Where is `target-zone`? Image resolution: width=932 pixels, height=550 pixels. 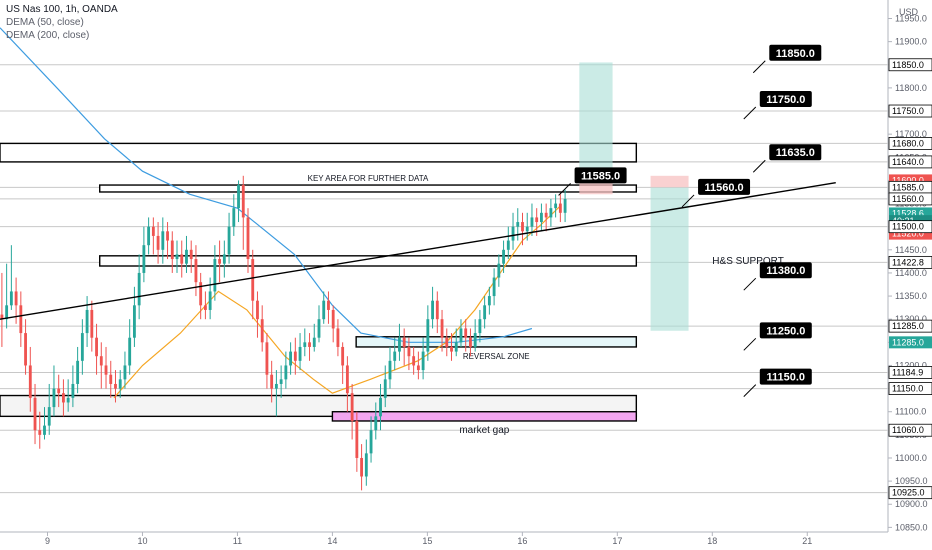 target-zone is located at coordinates (596, 120).